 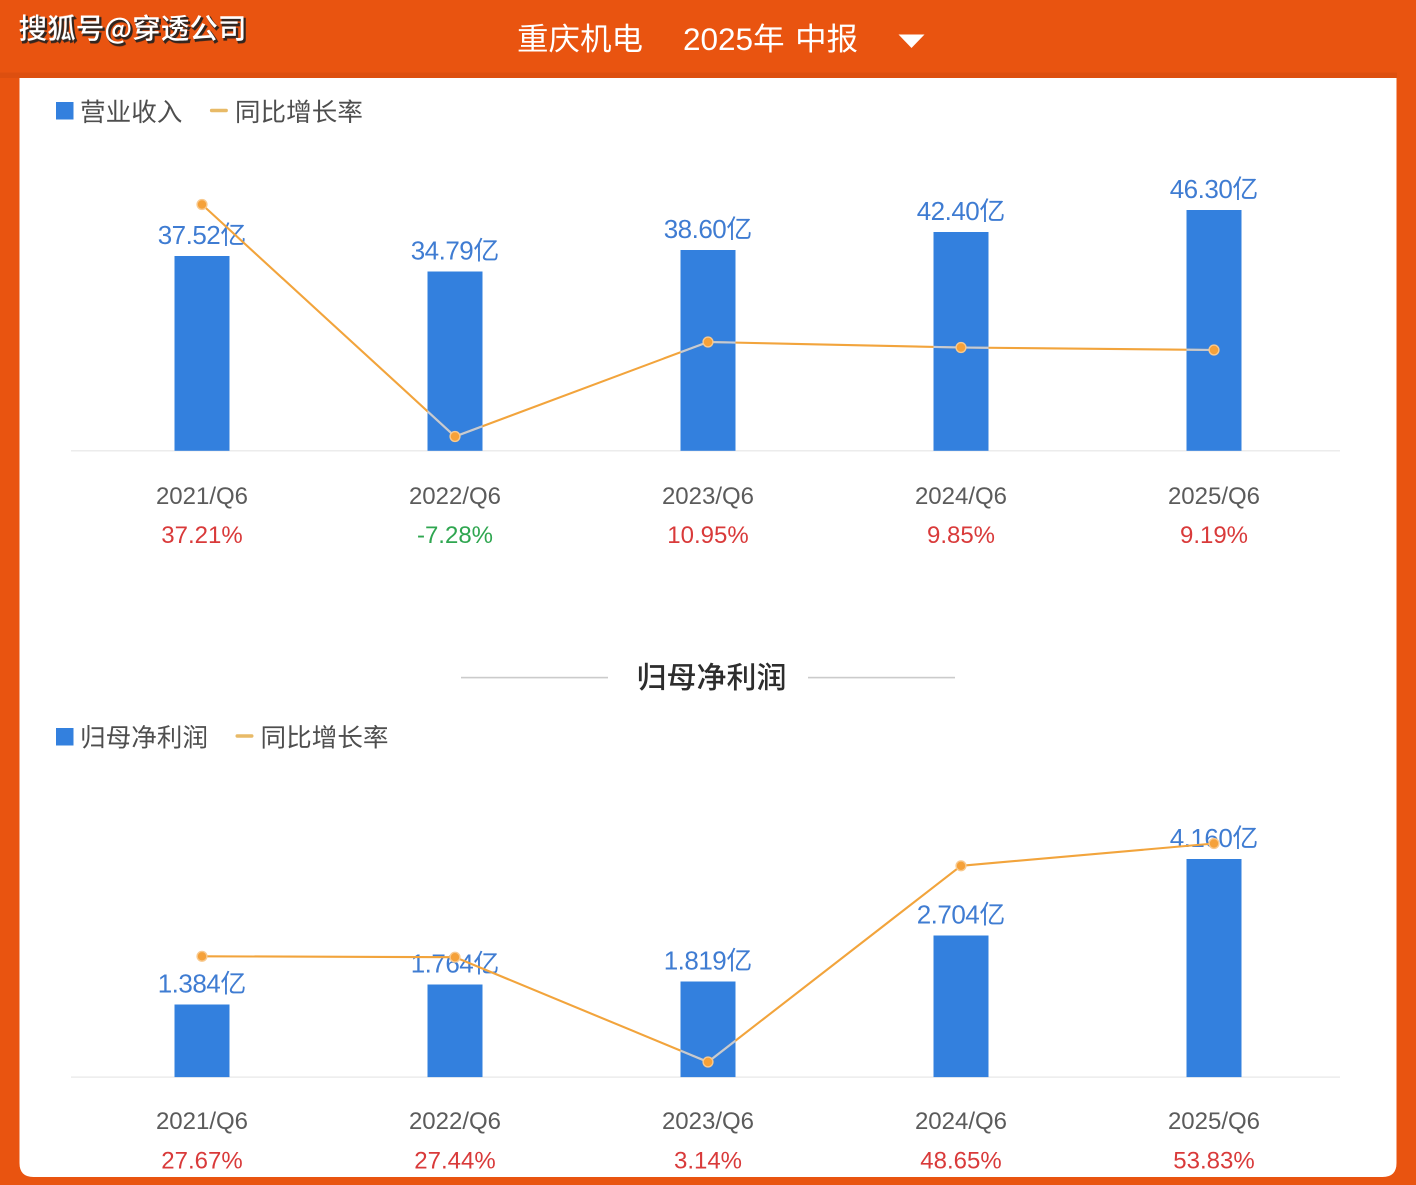 What do you see at coordinates (708, 1161) in the screenshot?
I see `svg-text: 3.14%` at bounding box center [708, 1161].